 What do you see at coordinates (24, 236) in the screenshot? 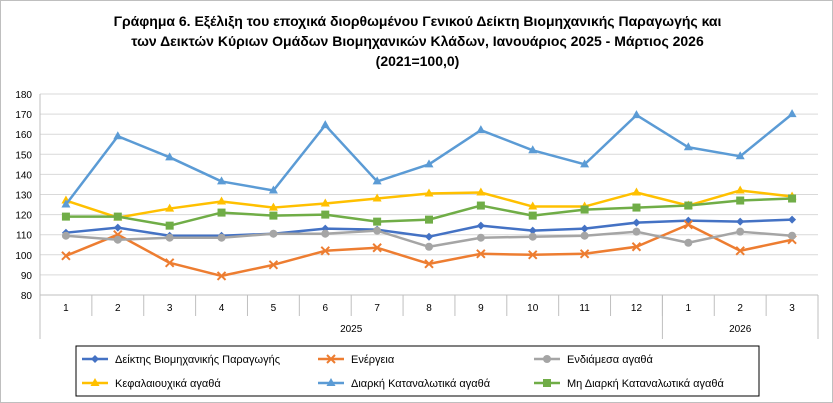
I see `y-tick-label: 110` at bounding box center [24, 236].